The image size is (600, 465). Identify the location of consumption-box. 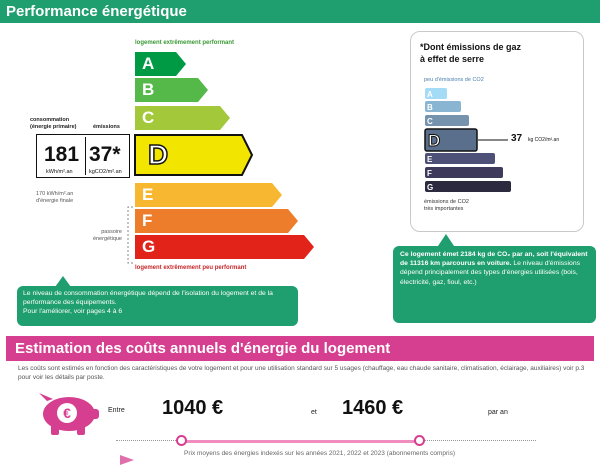
(83, 156).